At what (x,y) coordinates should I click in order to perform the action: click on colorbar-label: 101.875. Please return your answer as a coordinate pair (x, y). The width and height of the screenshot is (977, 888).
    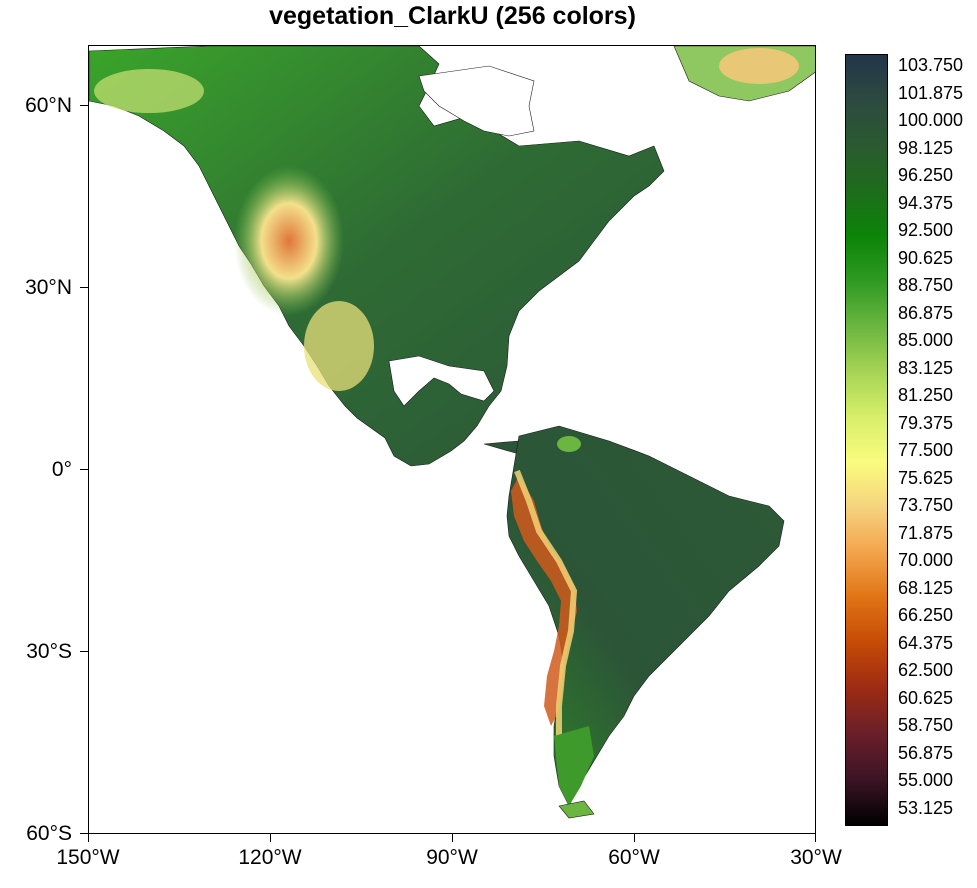
    Looking at the image, I should click on (931, 92).